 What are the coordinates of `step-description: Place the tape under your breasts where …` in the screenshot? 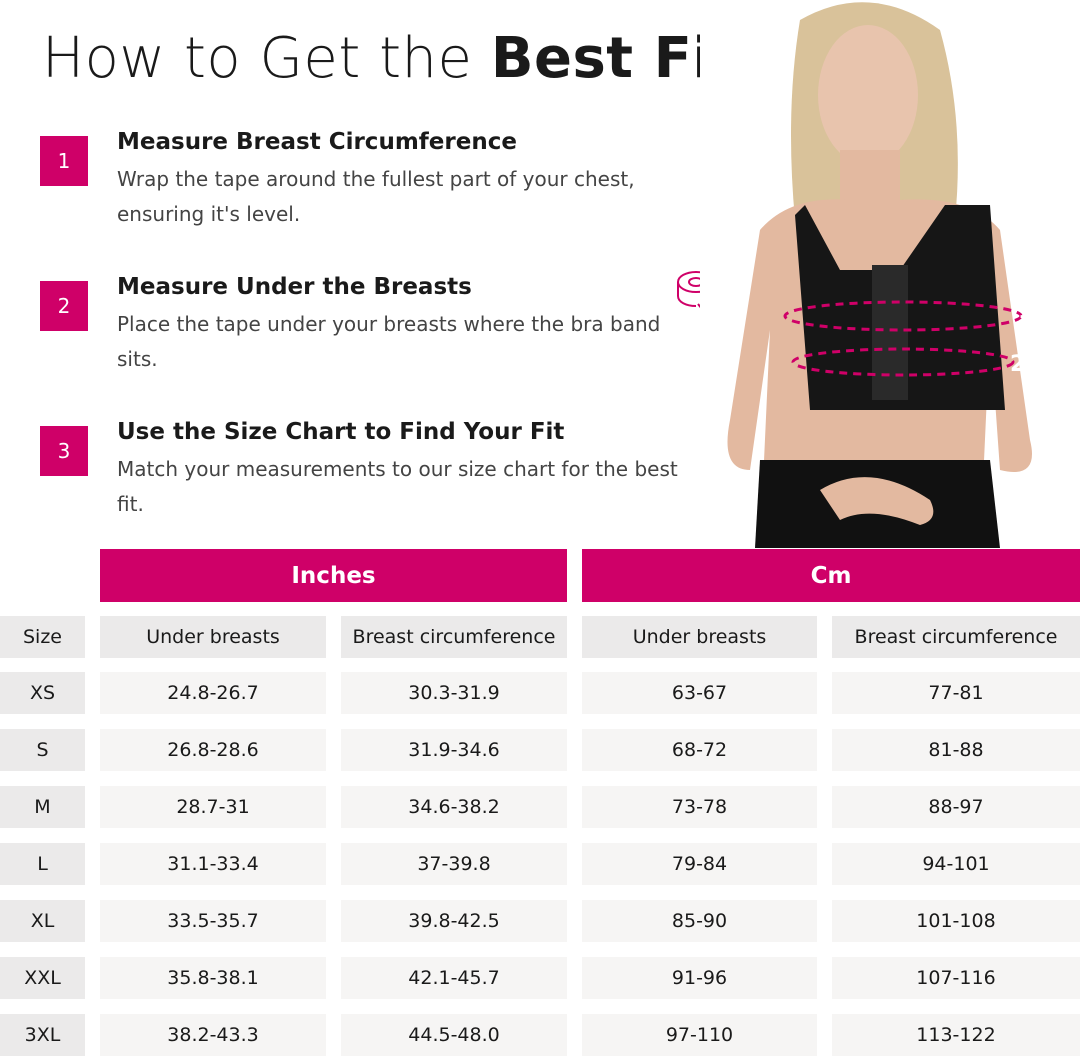 It's located at (389, 341).